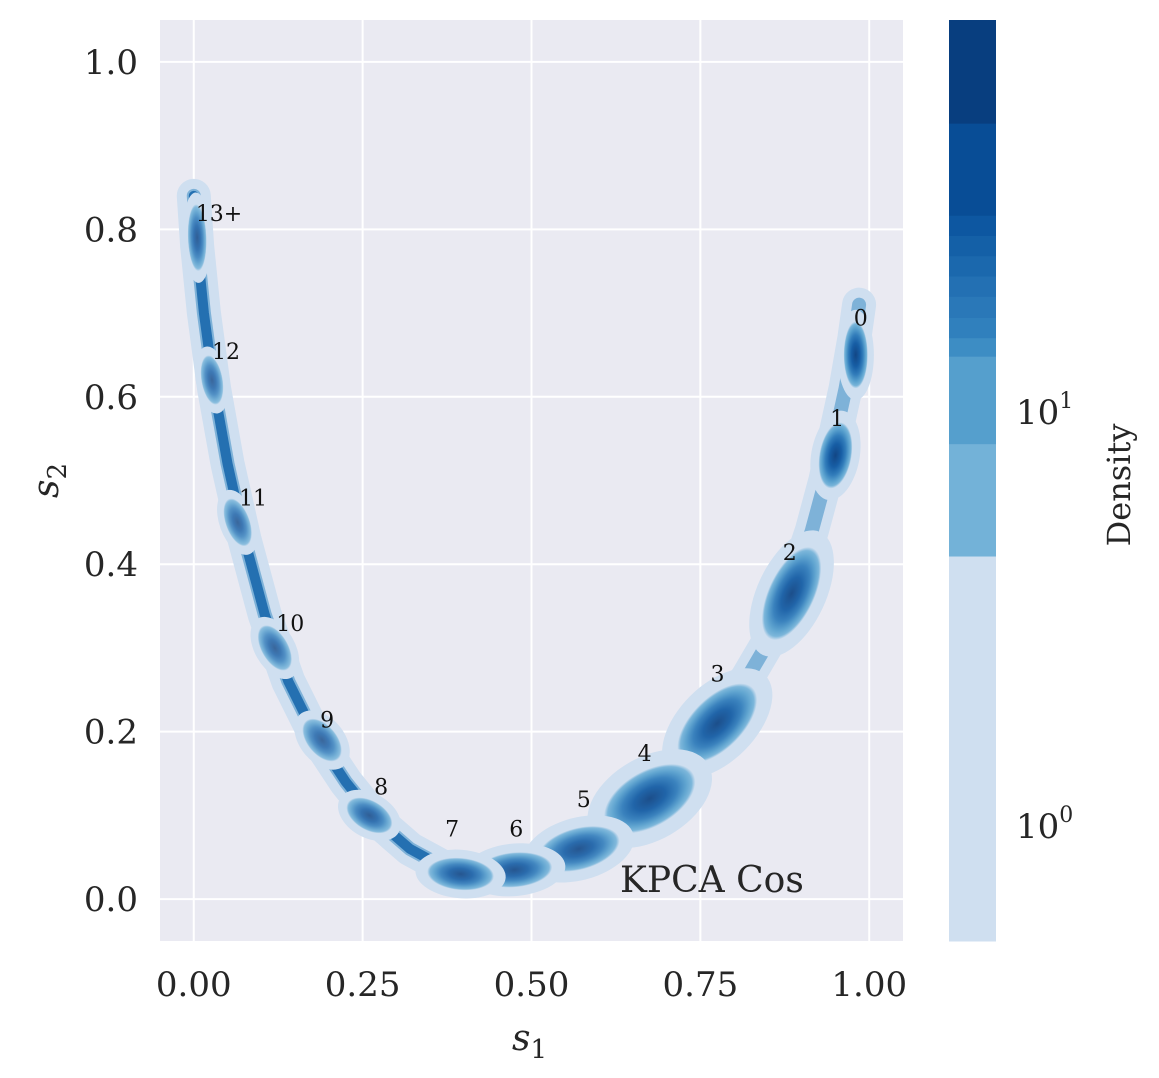 This screenshot has width=1159, height=1078. I want to click on x-axis-label: s1, so click(529, 1041).